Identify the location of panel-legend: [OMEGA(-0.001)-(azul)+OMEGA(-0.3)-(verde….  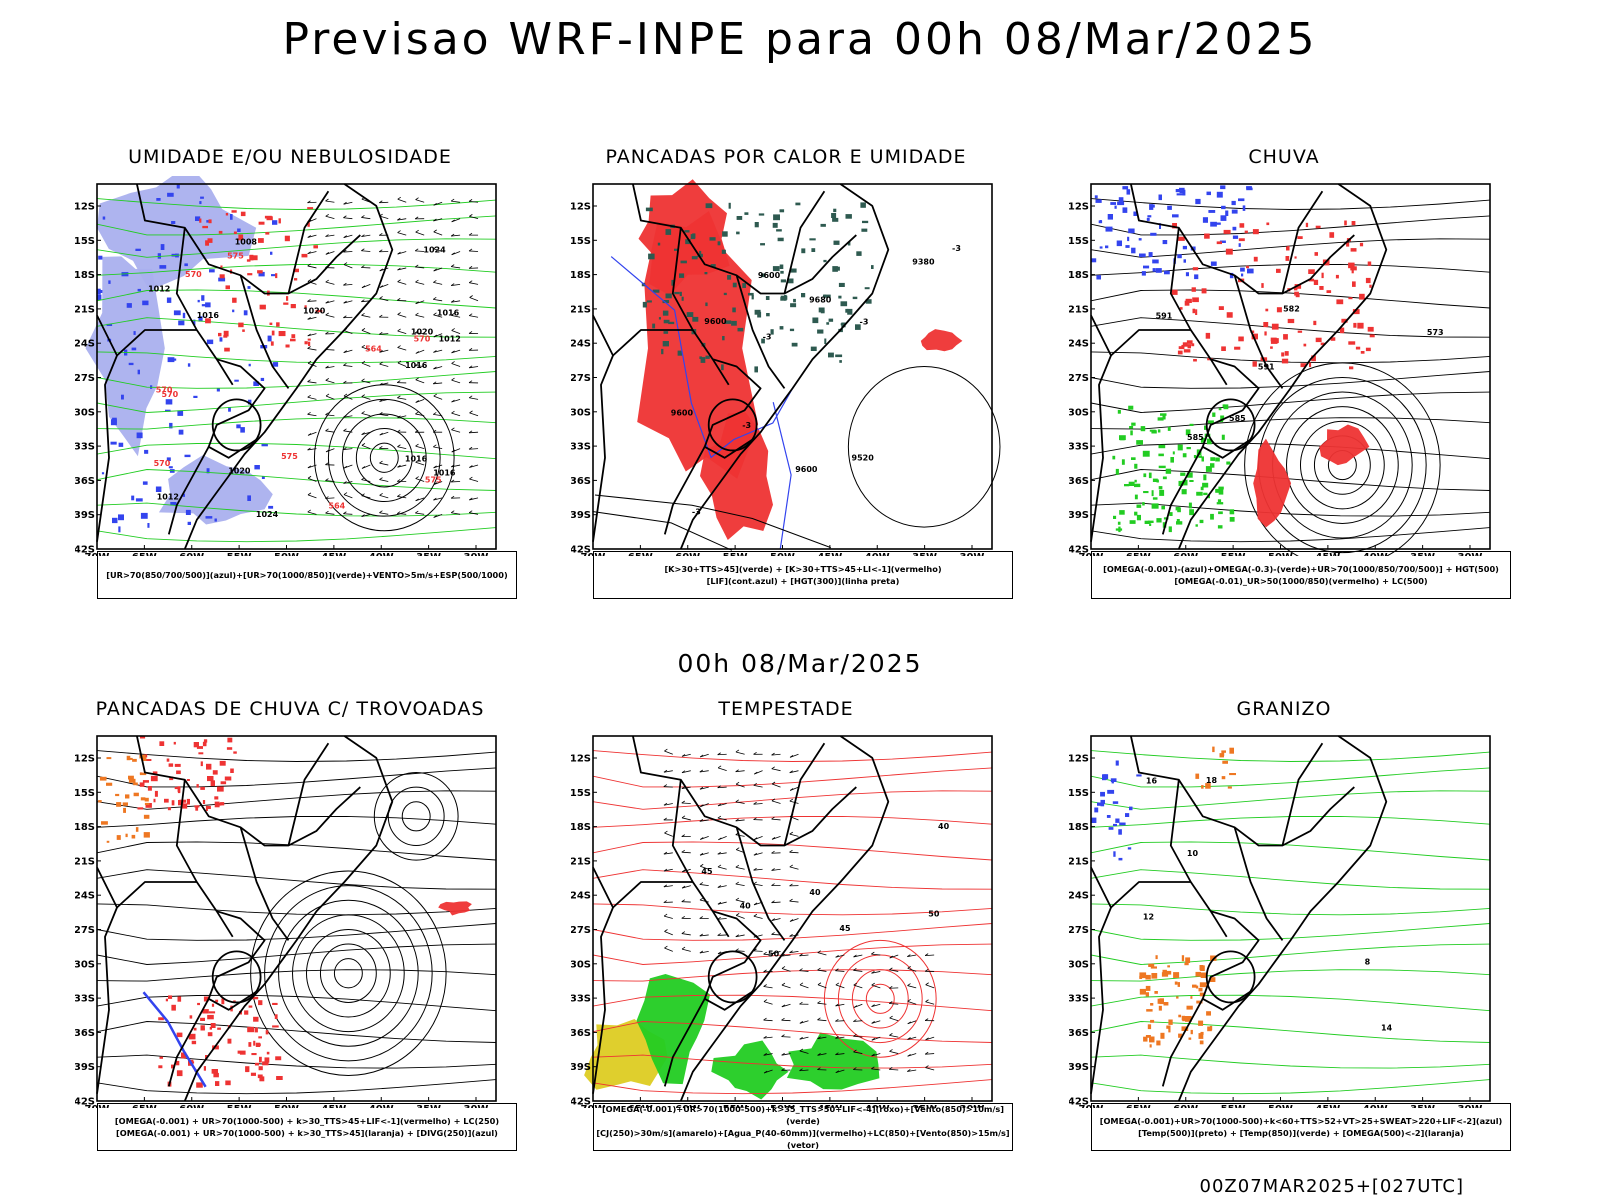
(1301, 575).